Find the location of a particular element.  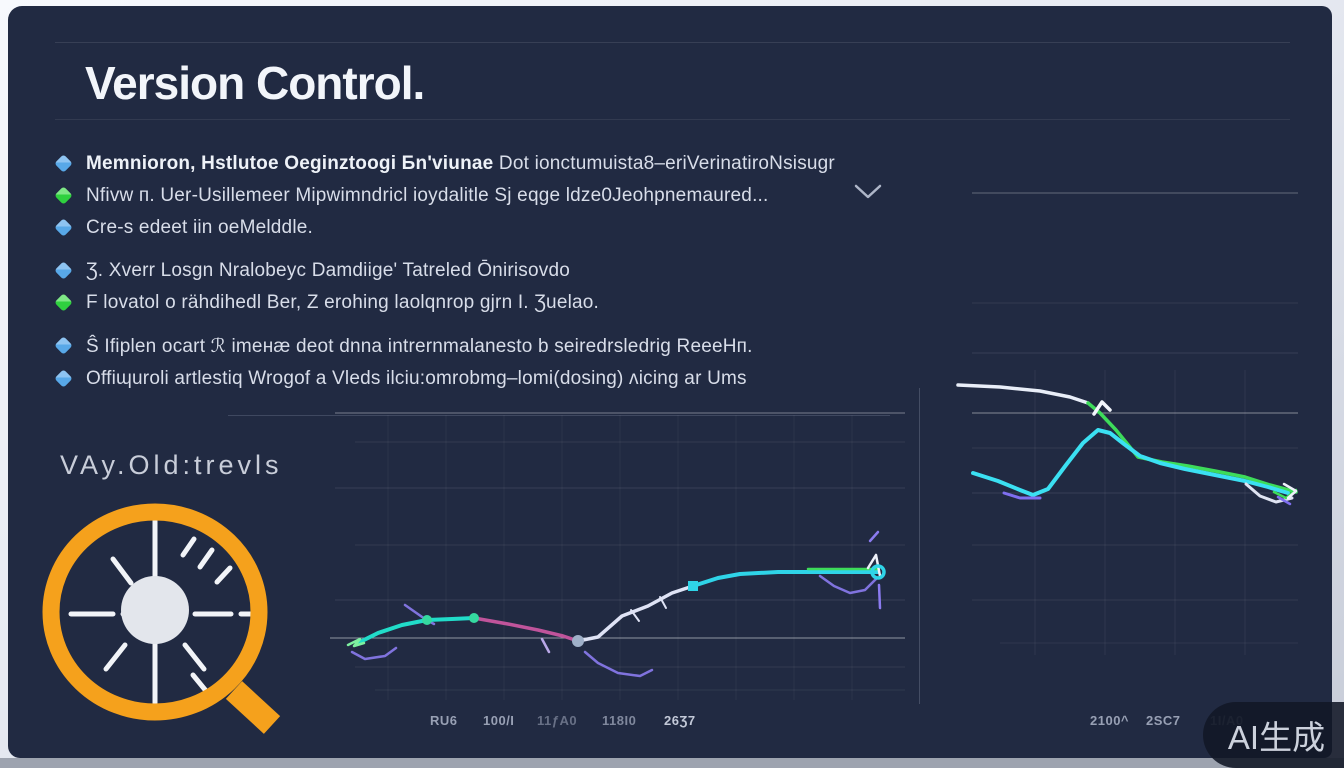

chart-vertical-divider is located at coordinates (919, 546).